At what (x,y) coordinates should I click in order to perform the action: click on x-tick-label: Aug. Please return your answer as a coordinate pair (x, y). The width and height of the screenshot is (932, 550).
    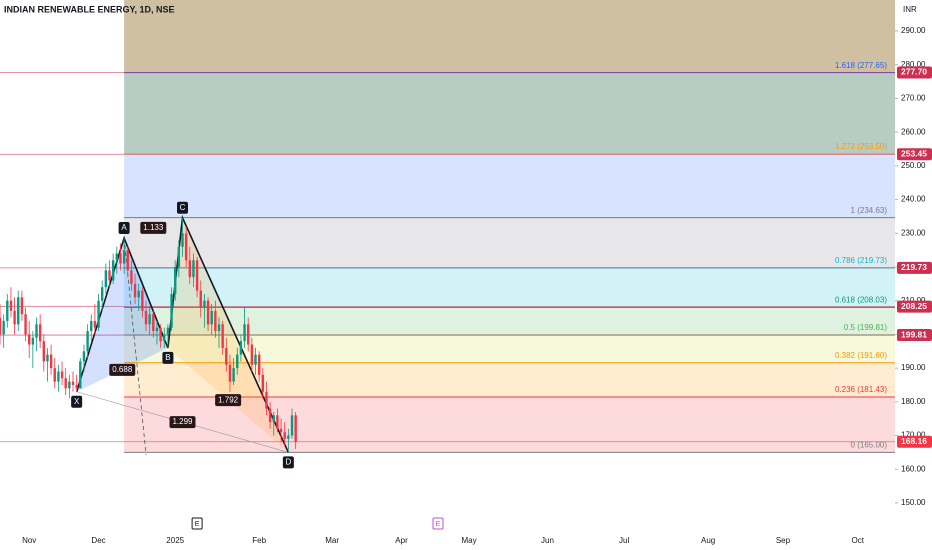
    Looking at the image, I should click on (708, 540).